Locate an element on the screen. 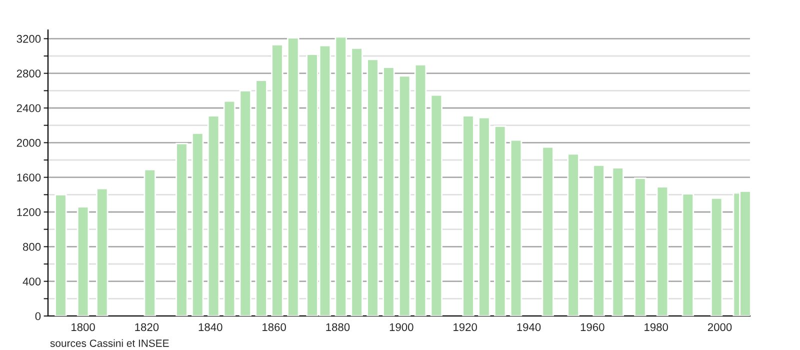 The image size is (800, 350). y-tick-label: 2400 is located at coordinates (28, 108).